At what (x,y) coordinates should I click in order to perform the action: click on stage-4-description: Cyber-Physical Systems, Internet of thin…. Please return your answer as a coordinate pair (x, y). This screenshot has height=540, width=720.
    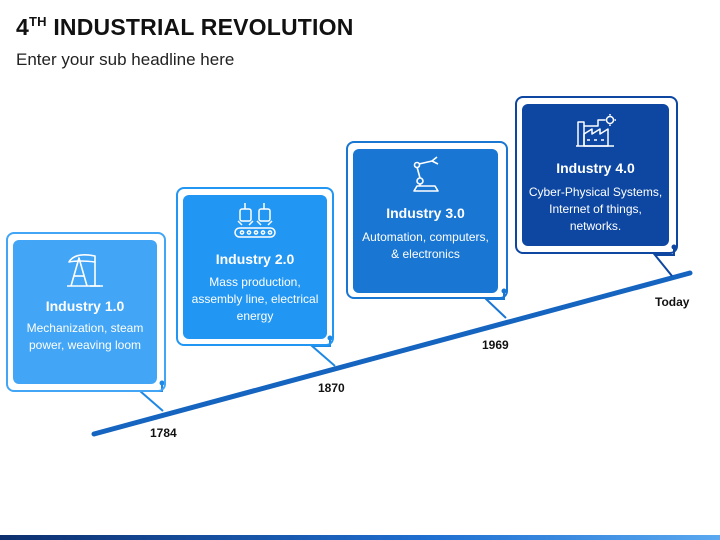
    Looking at the image, I should click on (595, 209).